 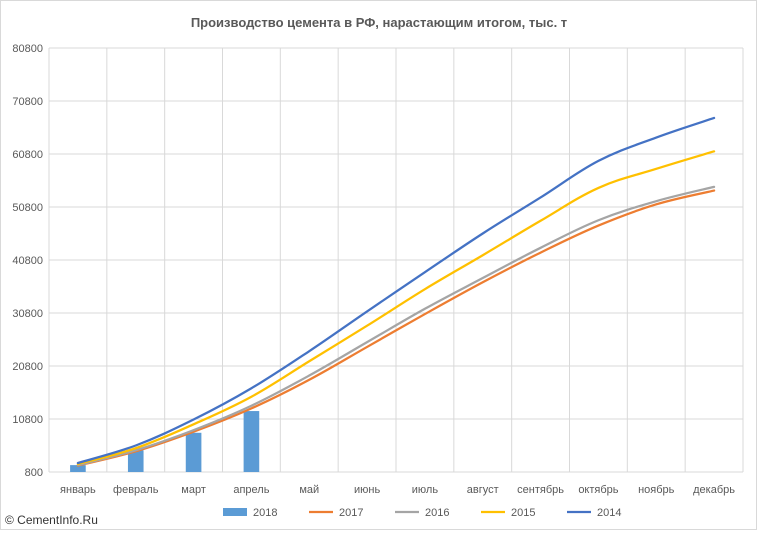 What do you see at coordinates (27, 102) in the screenshot?
I see `y-tick-label: 70800` at bounding box center [27, 102].